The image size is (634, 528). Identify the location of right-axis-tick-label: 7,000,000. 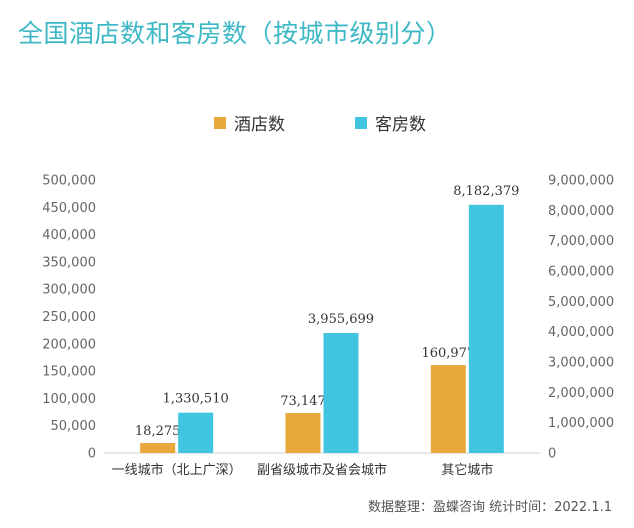
(581, 241).